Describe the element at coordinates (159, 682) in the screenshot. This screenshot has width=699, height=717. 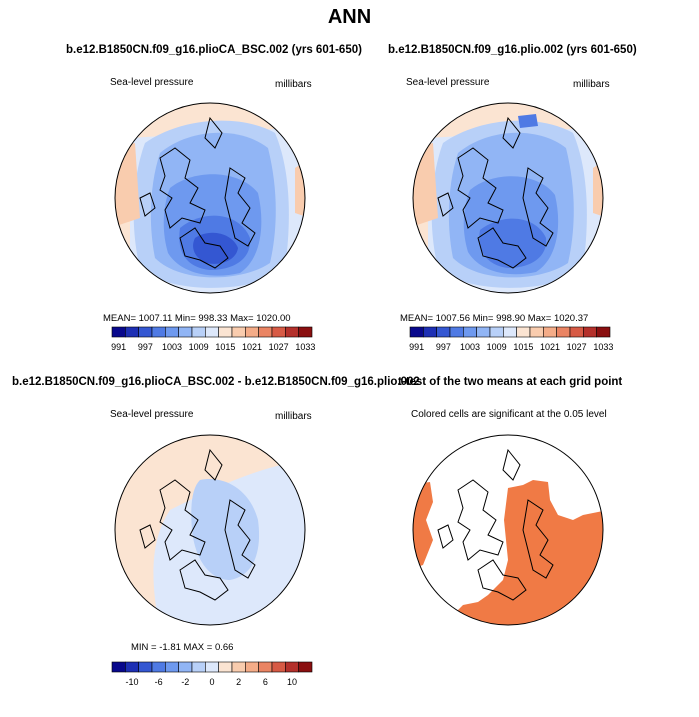
I see `colorbar-tick-label: -6` at that location.